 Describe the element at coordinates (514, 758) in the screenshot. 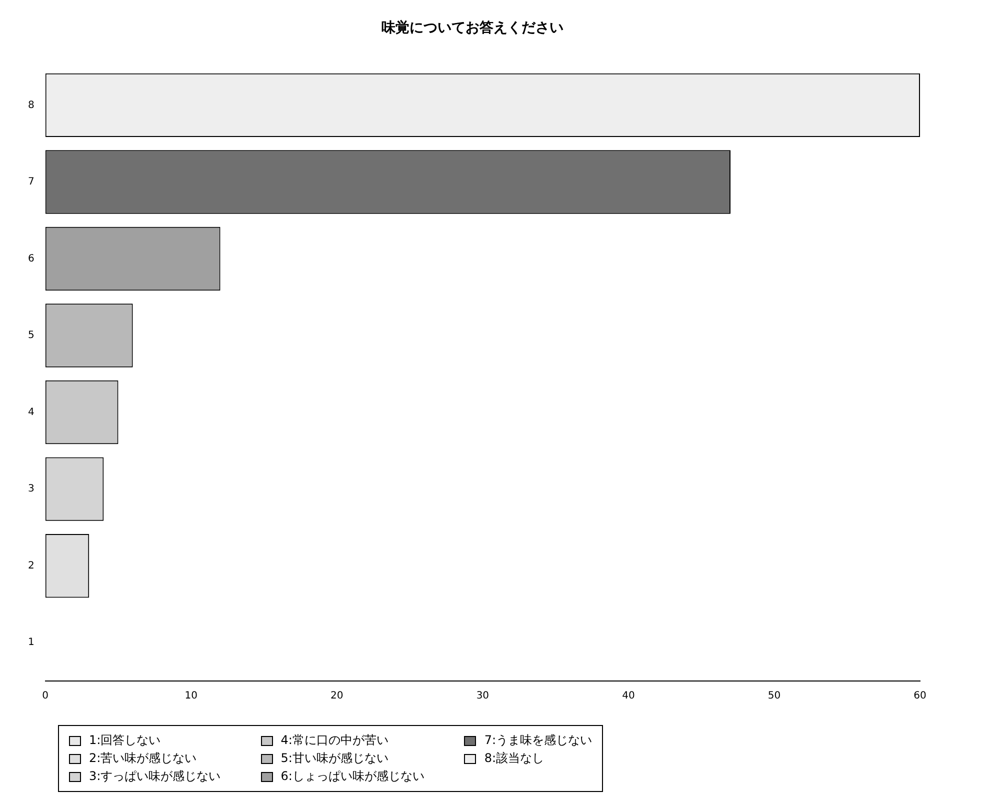

I see `legend-label: 8:該当なし` at that location.